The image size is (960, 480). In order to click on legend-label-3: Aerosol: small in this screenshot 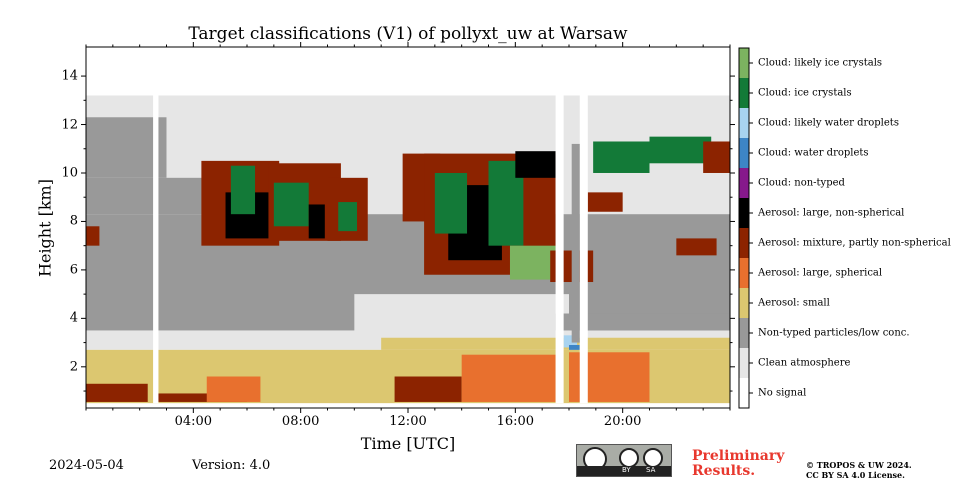, I will do `click(794, 303)`.